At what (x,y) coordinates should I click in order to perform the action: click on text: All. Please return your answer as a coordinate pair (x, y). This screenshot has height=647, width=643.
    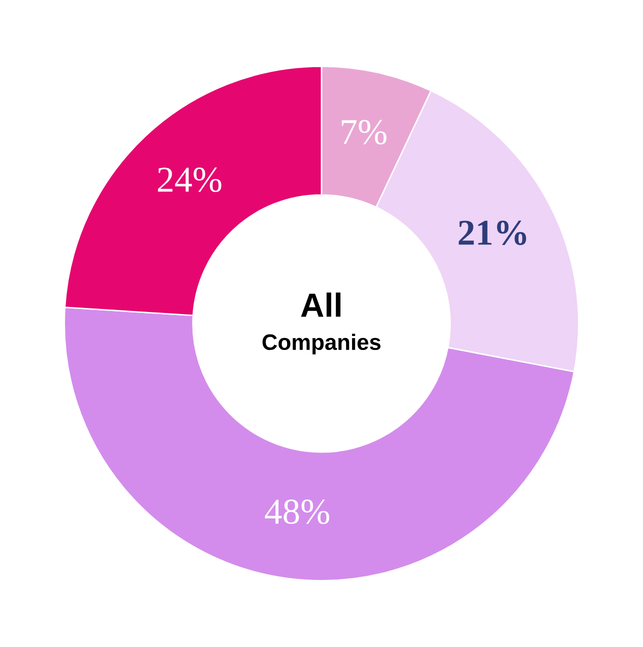
    Looking at the image, I should click on (320, 304).